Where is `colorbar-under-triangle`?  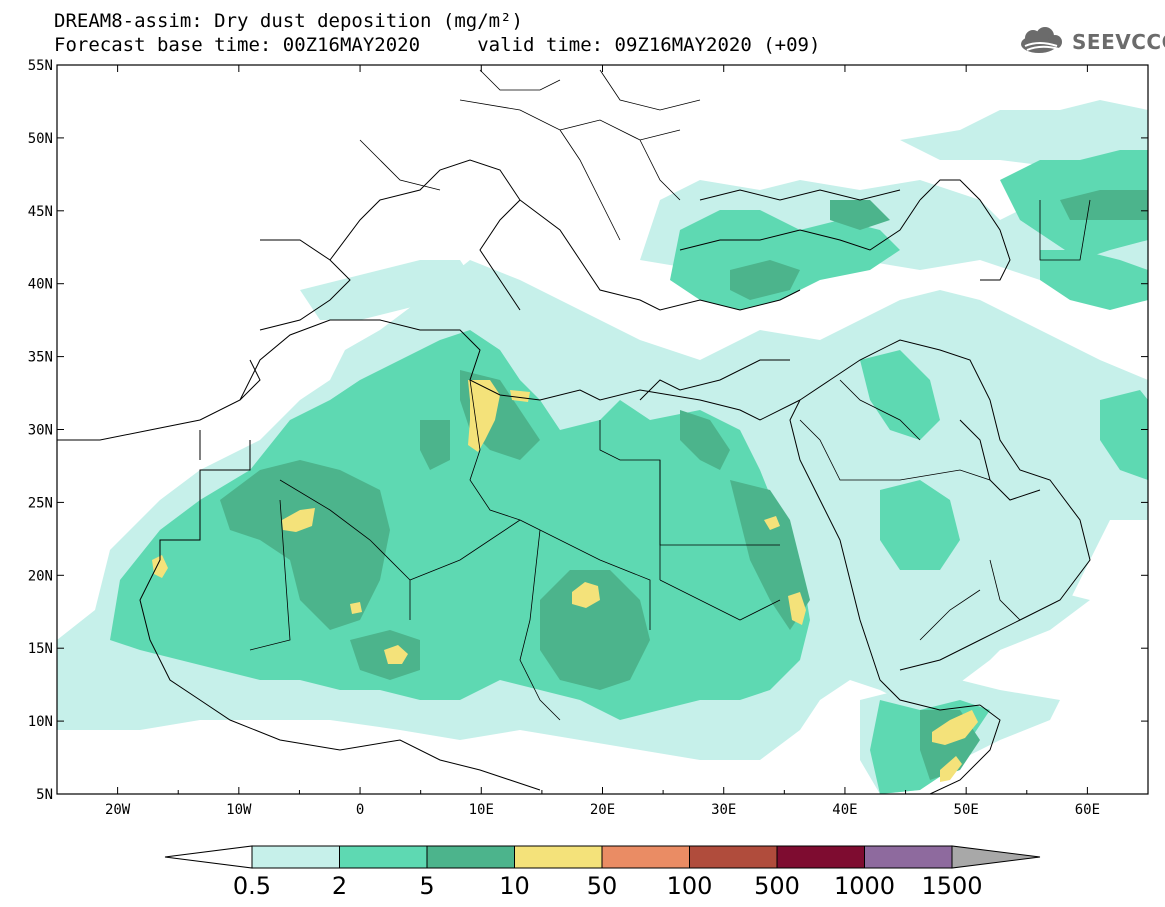 colorbar-under-triangle is located at coordinates (208, 857).